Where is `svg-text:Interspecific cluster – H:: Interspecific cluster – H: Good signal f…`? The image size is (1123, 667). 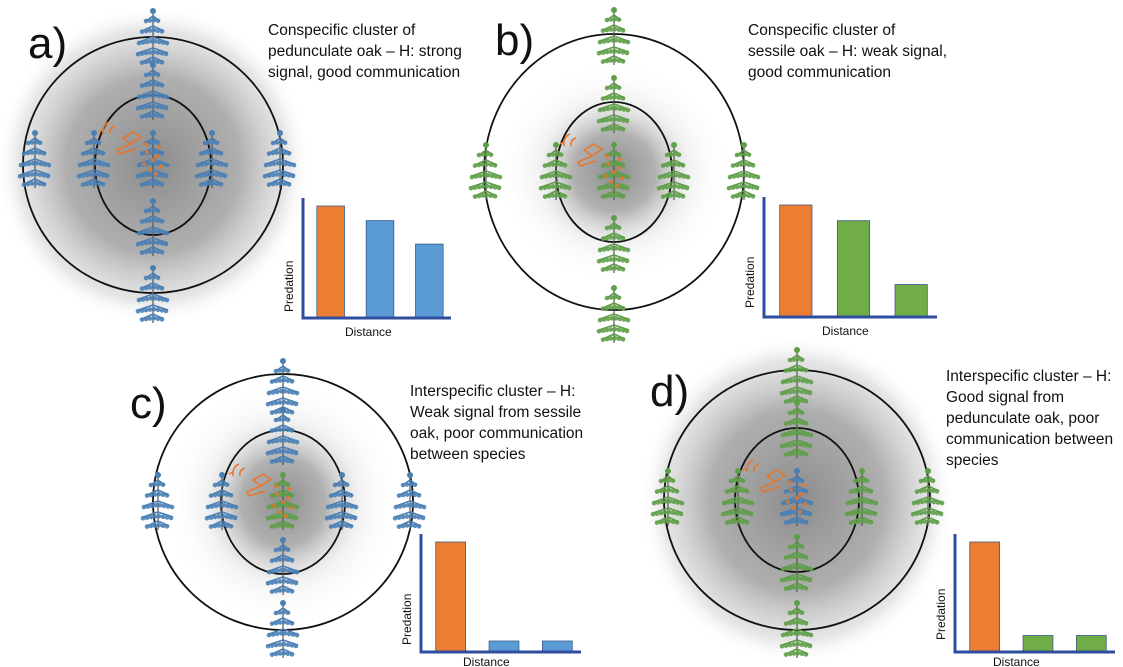
svg-text:Interspecific cluster – H:: Interspecific cluster – H: Good signal f… is located at coordinates (1031, 418).